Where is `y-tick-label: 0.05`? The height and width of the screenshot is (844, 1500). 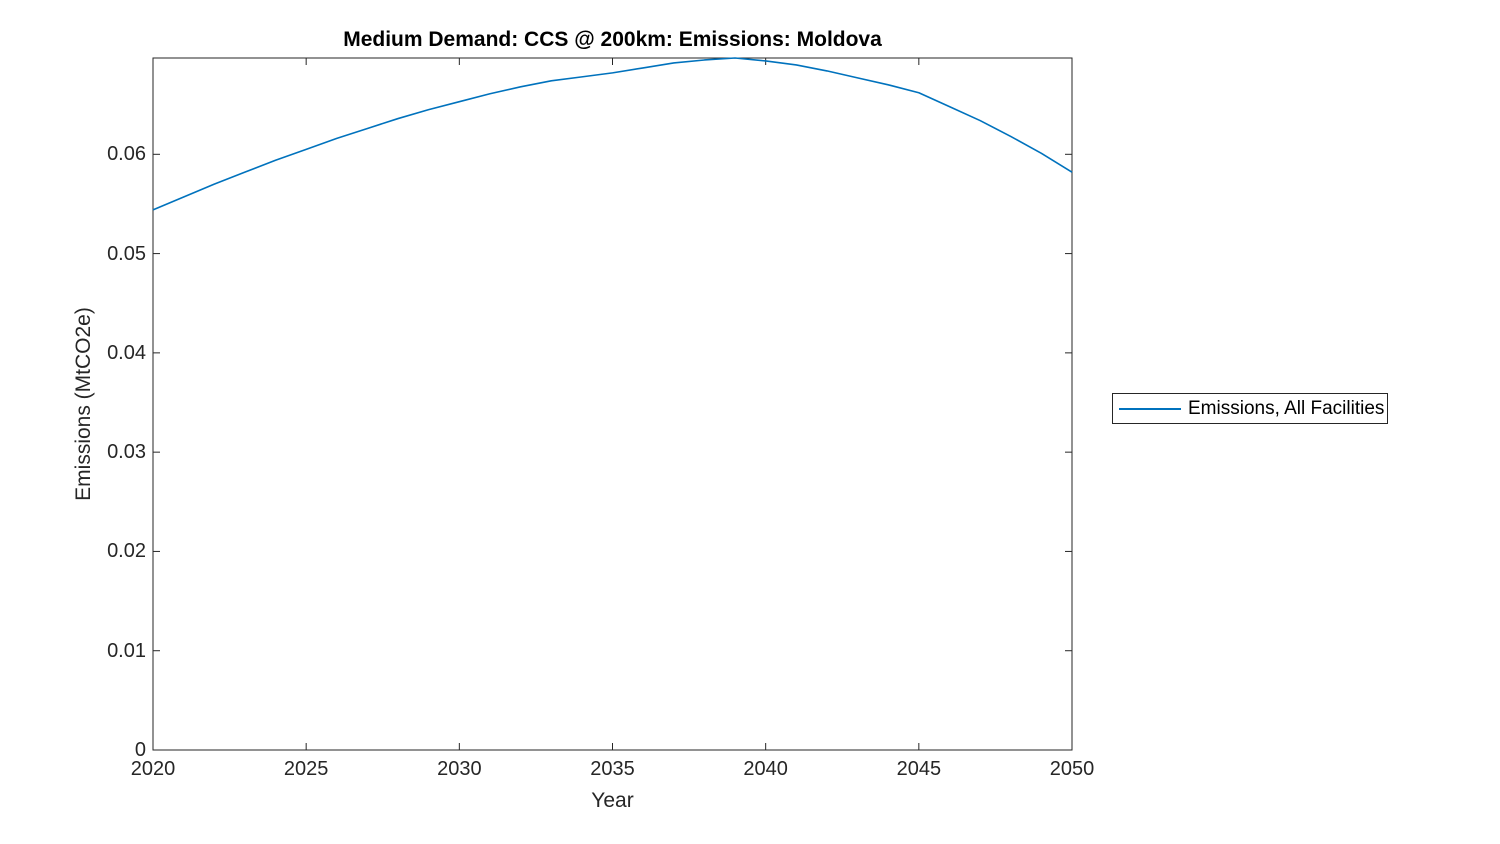
y-tick-label: 0.05 is located at coordinates (126, 253).